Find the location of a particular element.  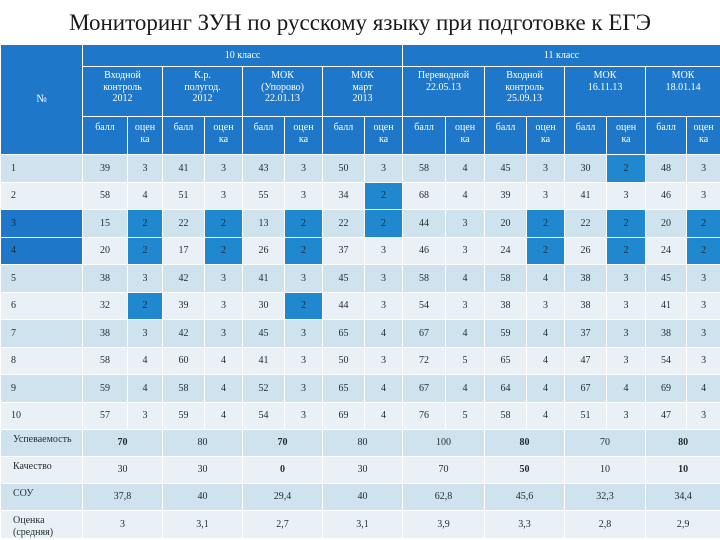

summary-value: 45,6 is located at coordinates (525, 497).